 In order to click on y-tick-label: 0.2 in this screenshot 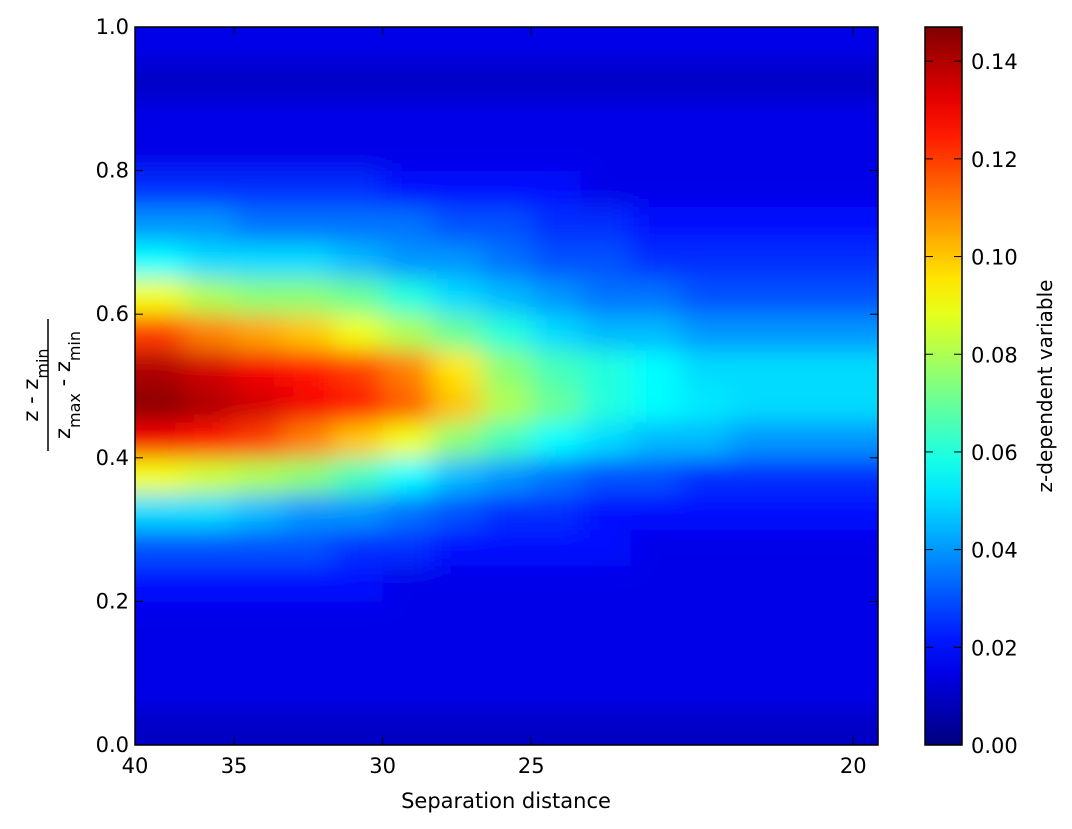, I will do `click(112, 601)`.